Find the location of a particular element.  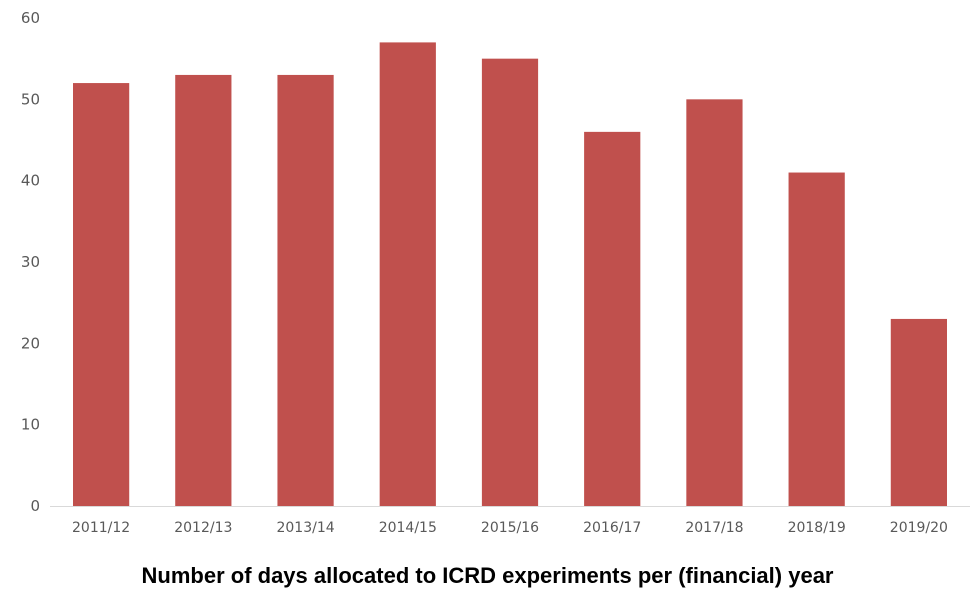

x-tick-label: 2018/19 is located at coordinates (817, 528).